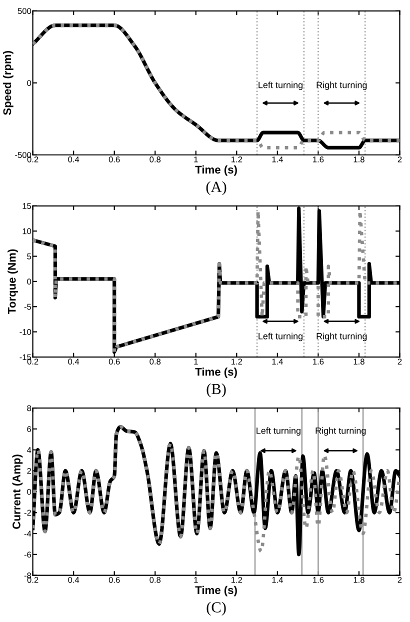 The height and width of the screenshot is (622, 410). What do you see at coordinates (28, 307) in the screenshot?
I see `y-tick-label: -5` at bounding box center [28, 307].